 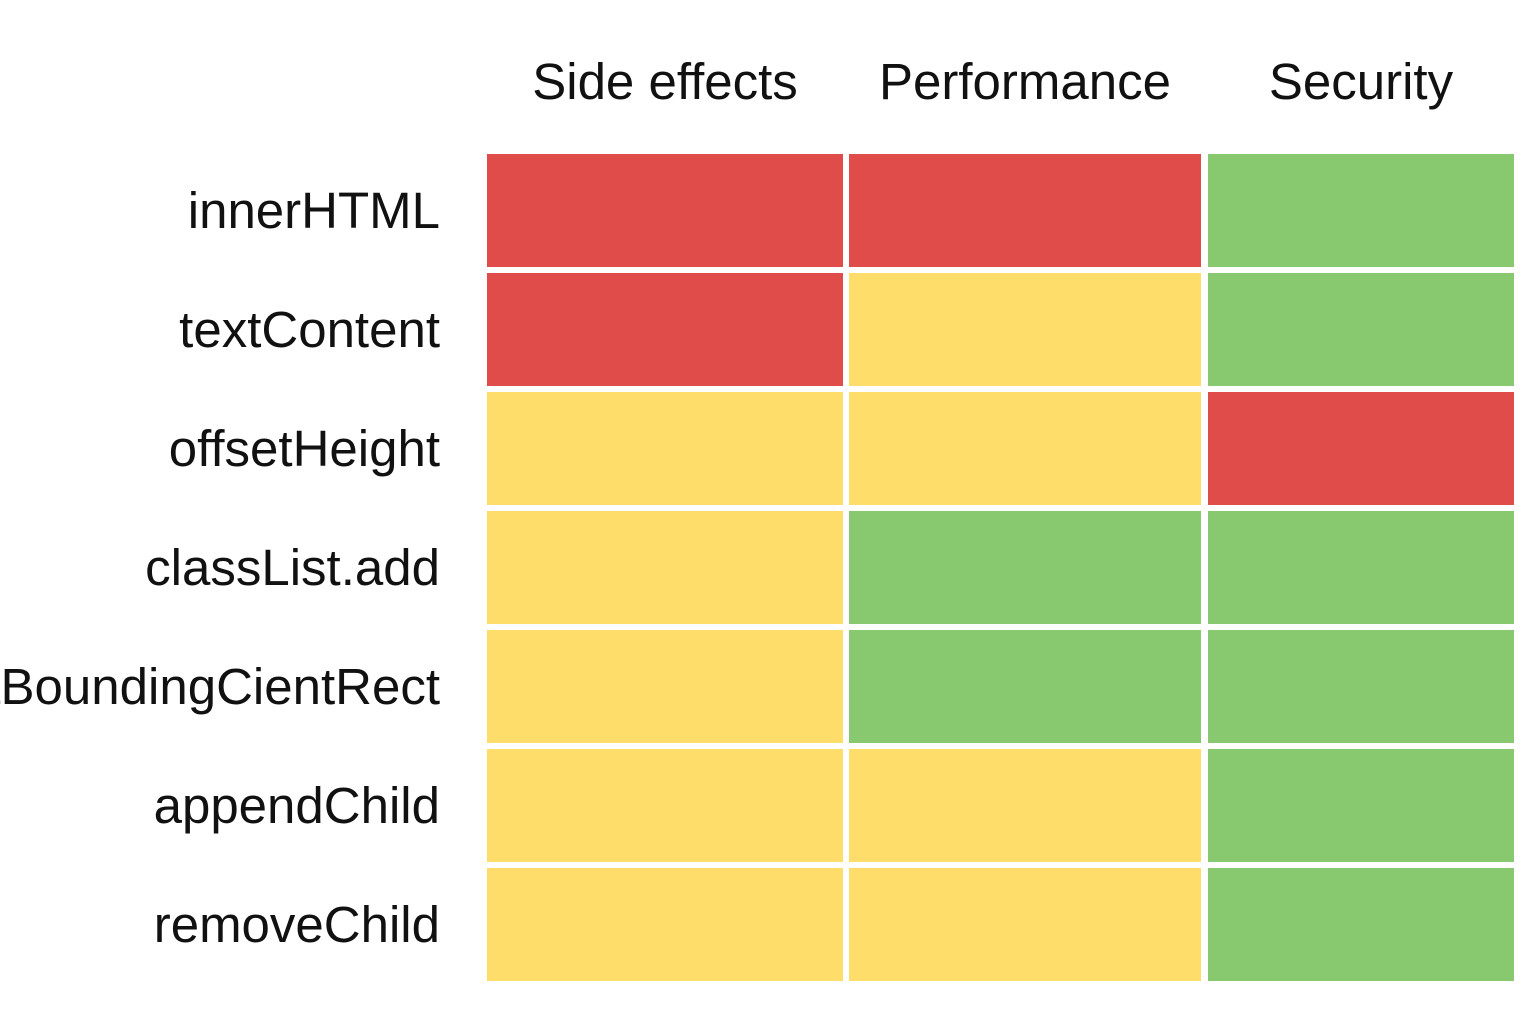 I want to click on row-label: textContent, so click(x=309, y=329).